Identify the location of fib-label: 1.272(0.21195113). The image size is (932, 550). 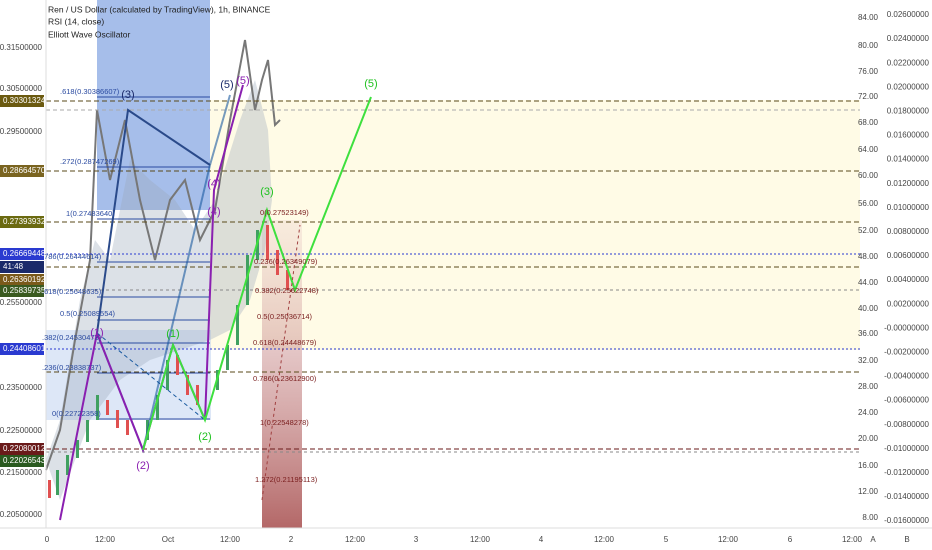
(286, 479).